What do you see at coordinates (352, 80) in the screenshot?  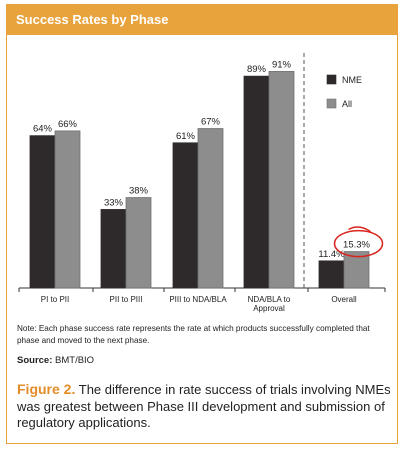 I see `legend-label-nme: NME` at bounding box center [352, 80].